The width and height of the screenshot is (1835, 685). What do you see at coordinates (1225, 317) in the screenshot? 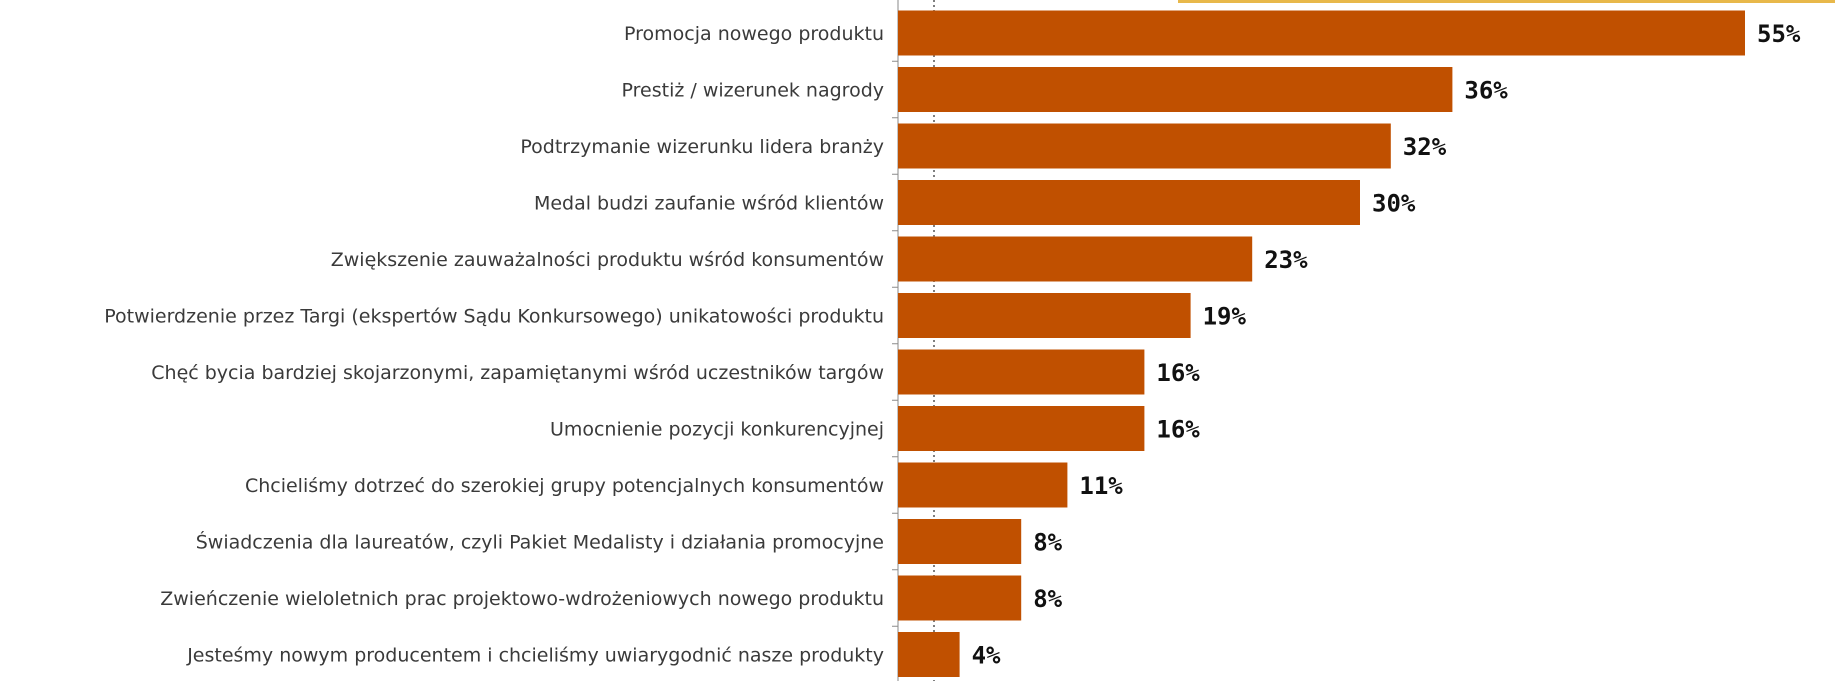
I see `data-label: 19%` at bounding box center [1225, 317].